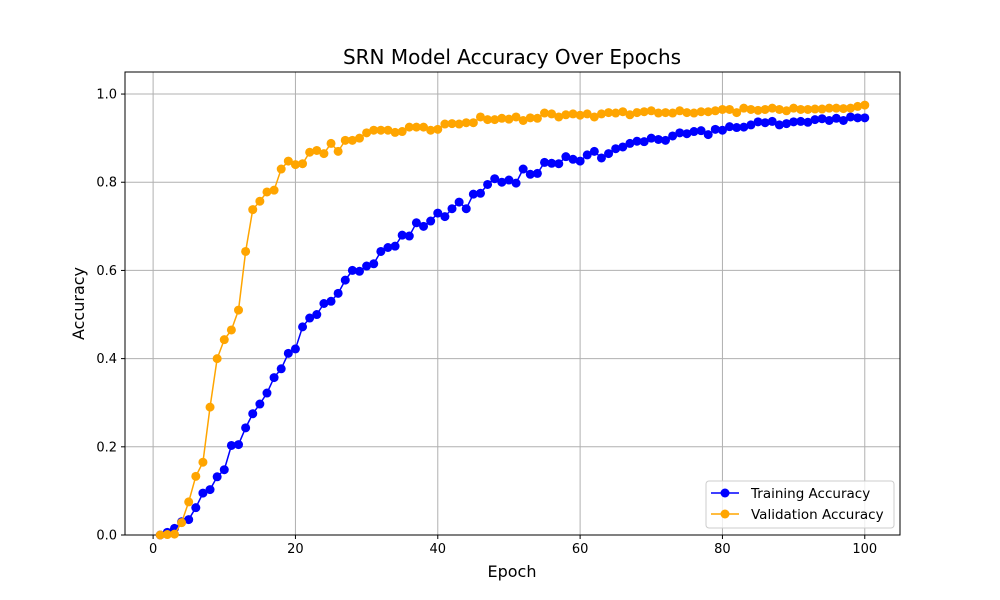 The height and width of the screenshot is (600, 1000). What do you see at coordinates (438, 549) in the screenshot?
I see `x-tick-label: 40` at bounding box center [438, 549].